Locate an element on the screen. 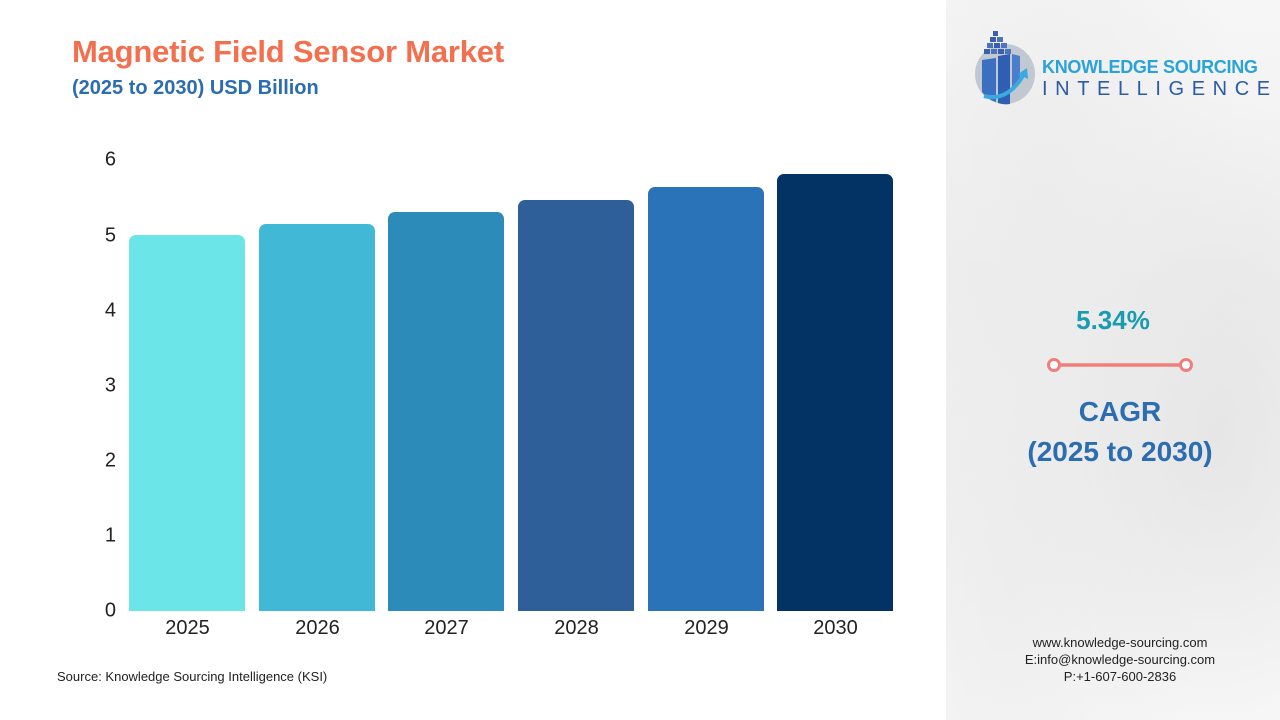  building-arrow-logo-icon is located at coordinates (1005, 68).